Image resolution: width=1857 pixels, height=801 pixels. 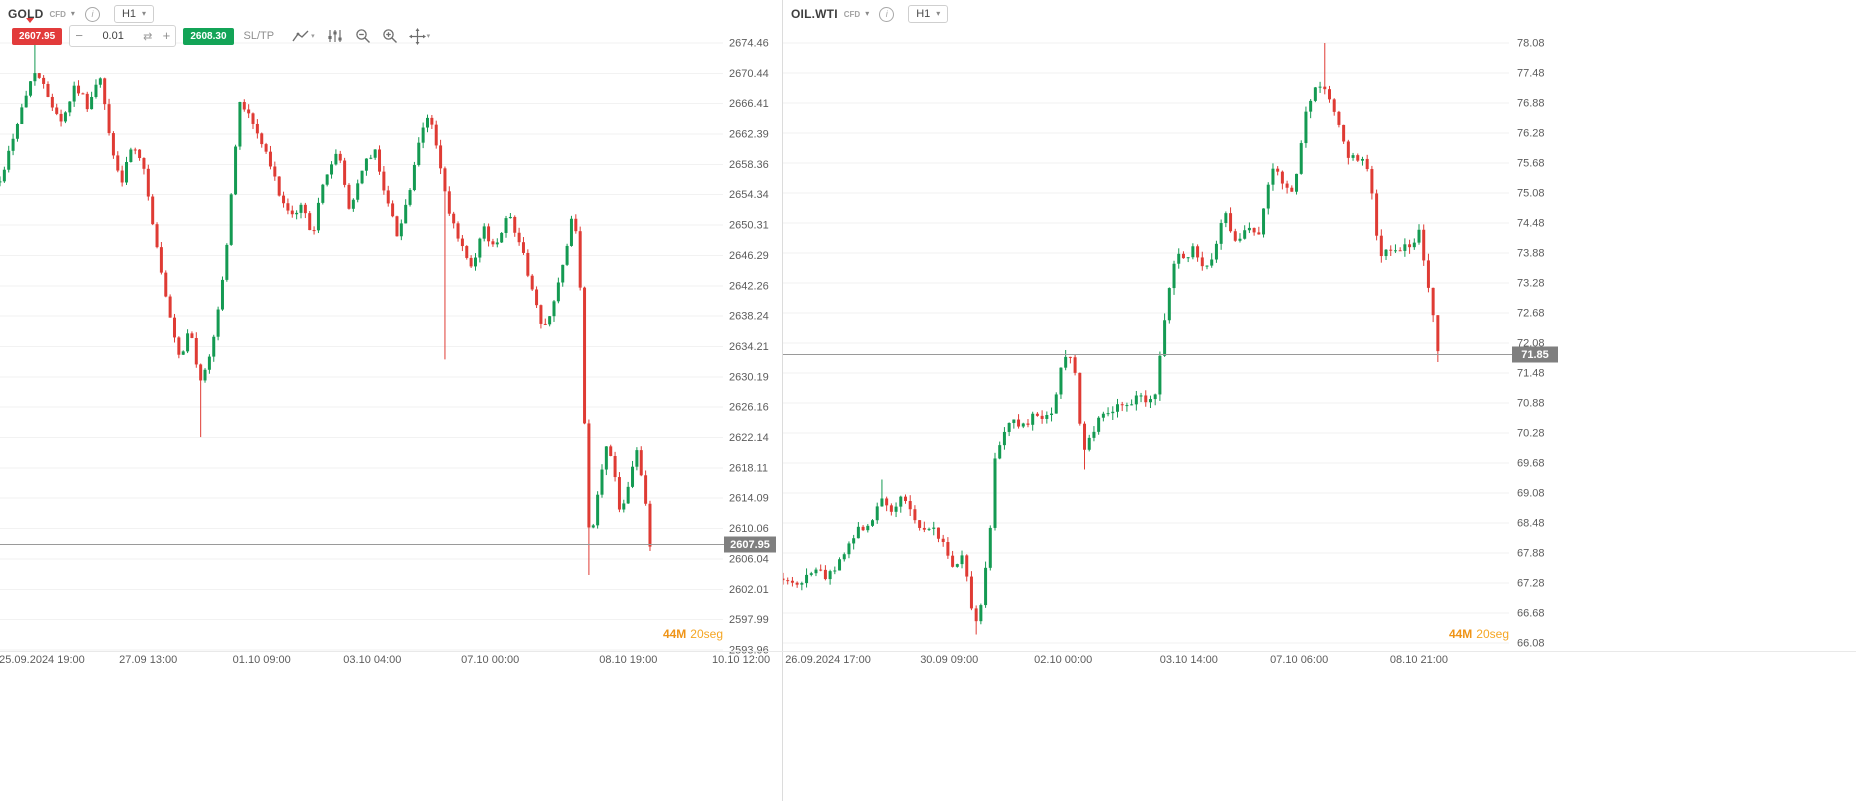 I want to click on svg-text: 2634.21, so click(x=749, y=347).